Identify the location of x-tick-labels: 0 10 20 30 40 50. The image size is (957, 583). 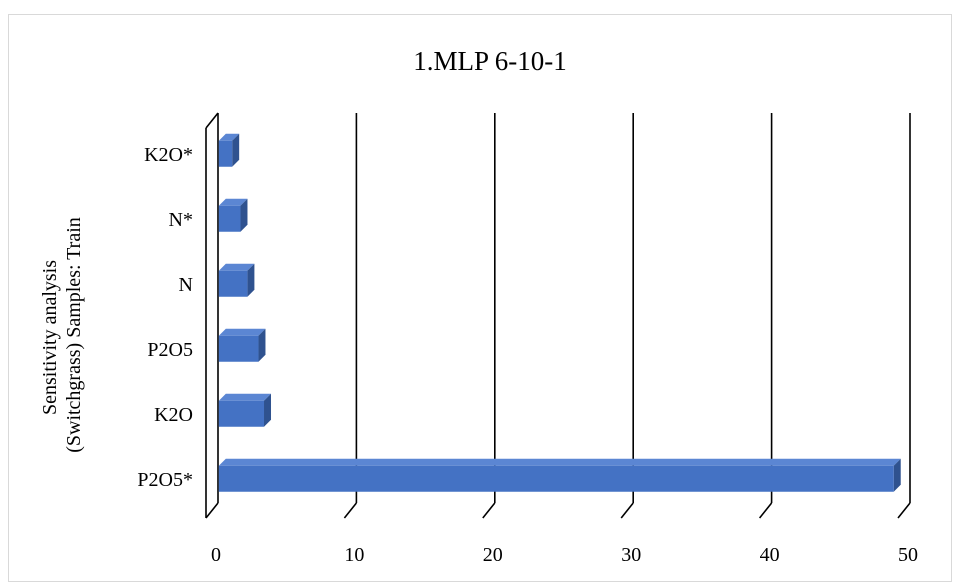
(564, 555).